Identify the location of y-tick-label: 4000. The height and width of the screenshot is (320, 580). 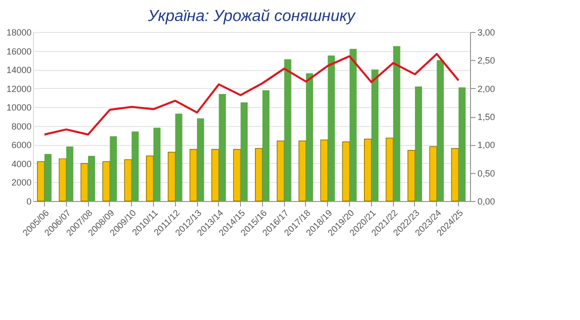
(21, 163).